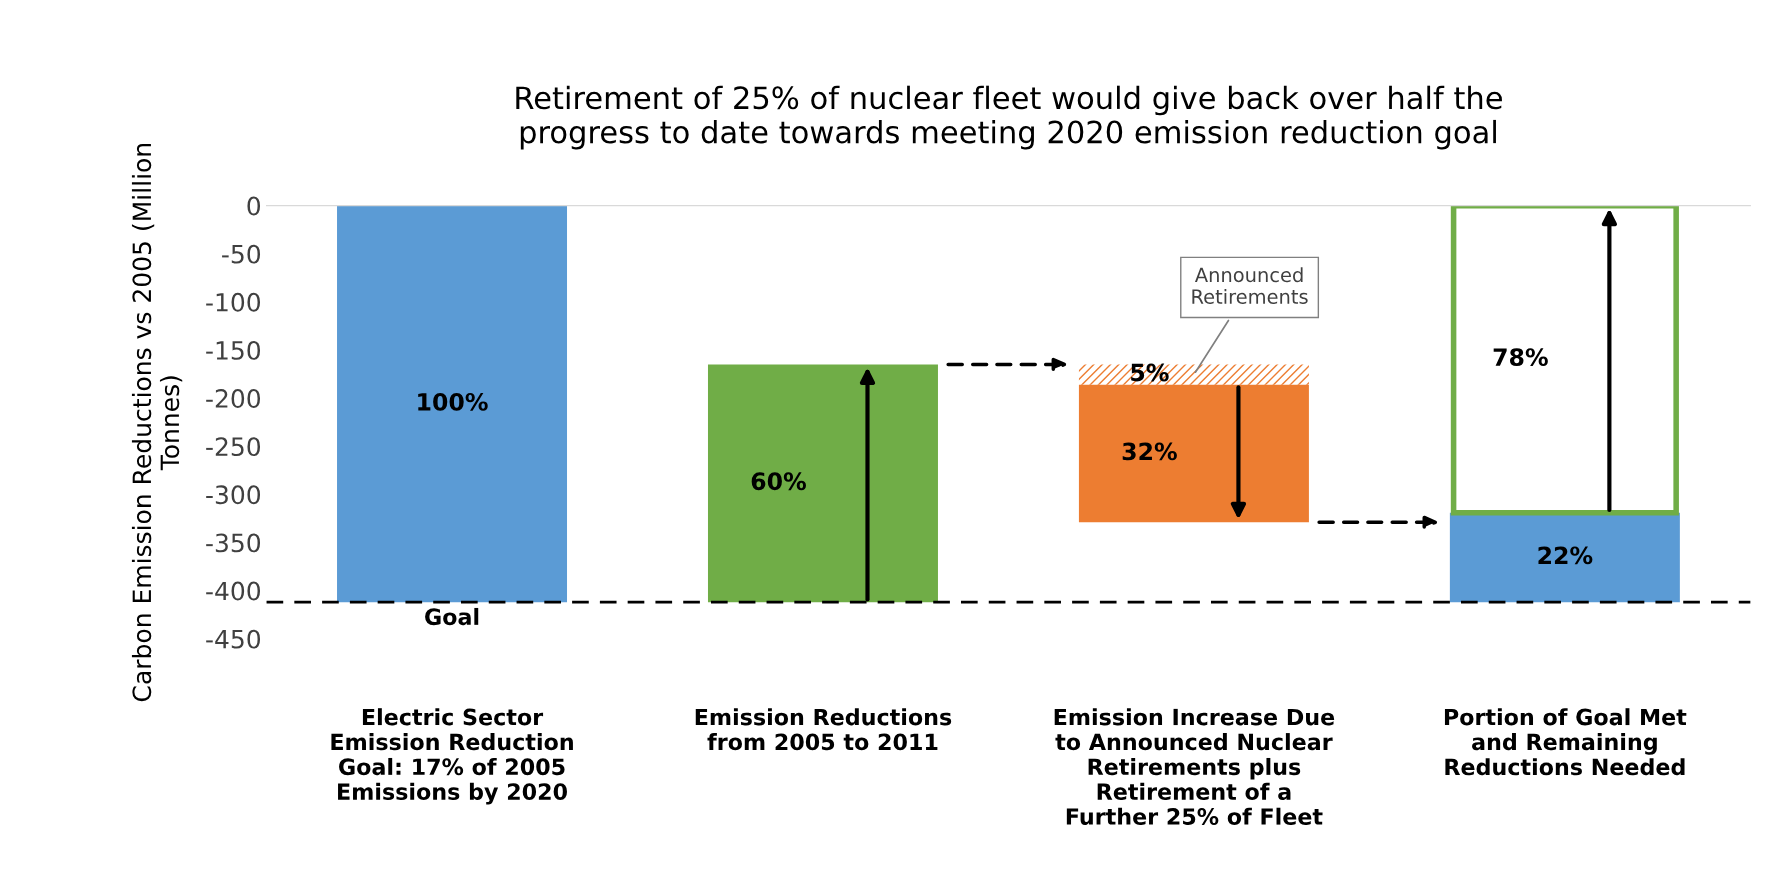 This screenshot has height=875, width=1777. I want to click on y-tick-label: -50, so click(241, 254).